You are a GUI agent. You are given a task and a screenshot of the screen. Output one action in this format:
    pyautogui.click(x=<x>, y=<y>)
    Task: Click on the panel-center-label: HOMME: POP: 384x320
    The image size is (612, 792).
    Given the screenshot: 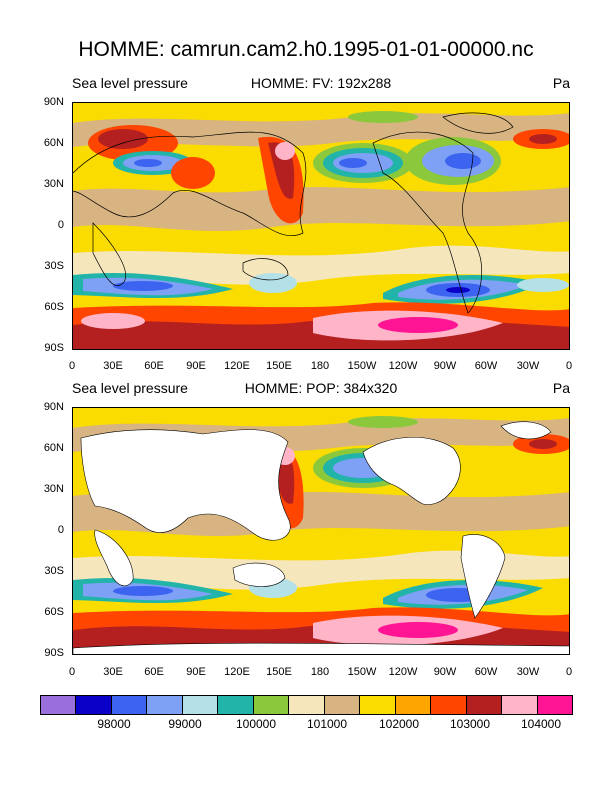 What is the action you would take?
    pyautogui.click(x=321, y=388)
    